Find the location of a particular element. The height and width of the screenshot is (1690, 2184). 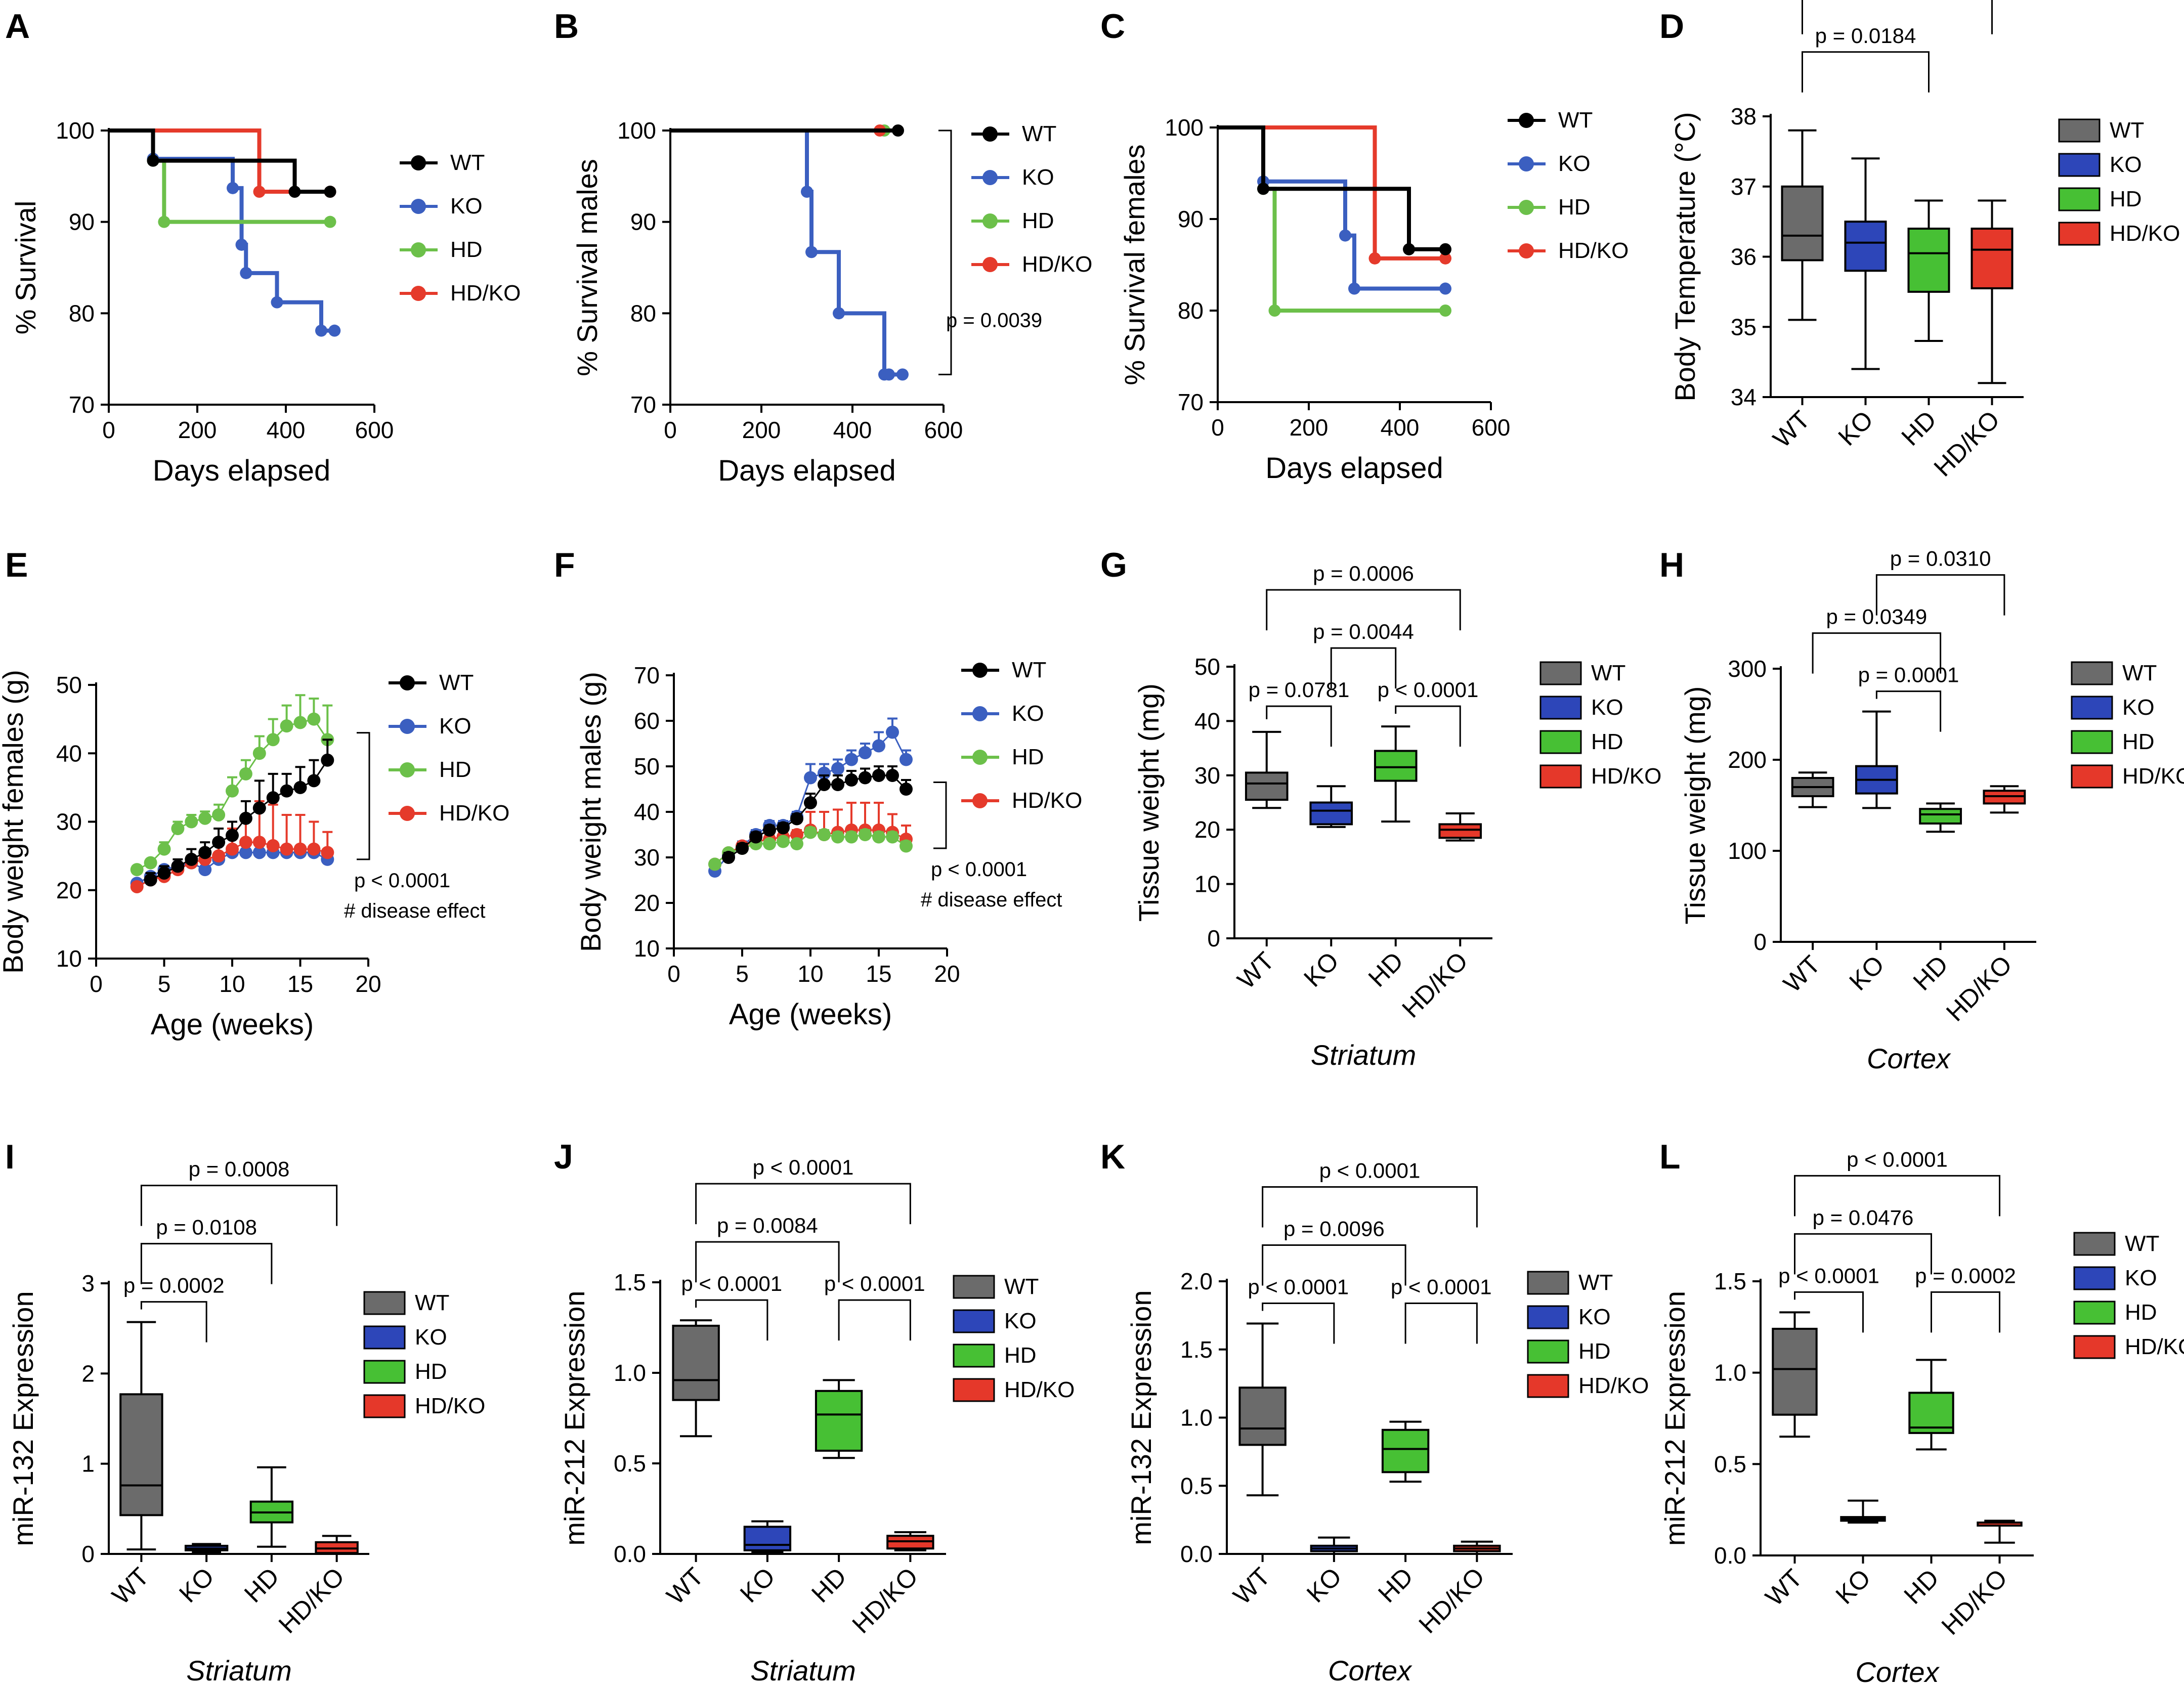

significance-bracket: p = 0.0096 is located at coordinates (1334, 1251).